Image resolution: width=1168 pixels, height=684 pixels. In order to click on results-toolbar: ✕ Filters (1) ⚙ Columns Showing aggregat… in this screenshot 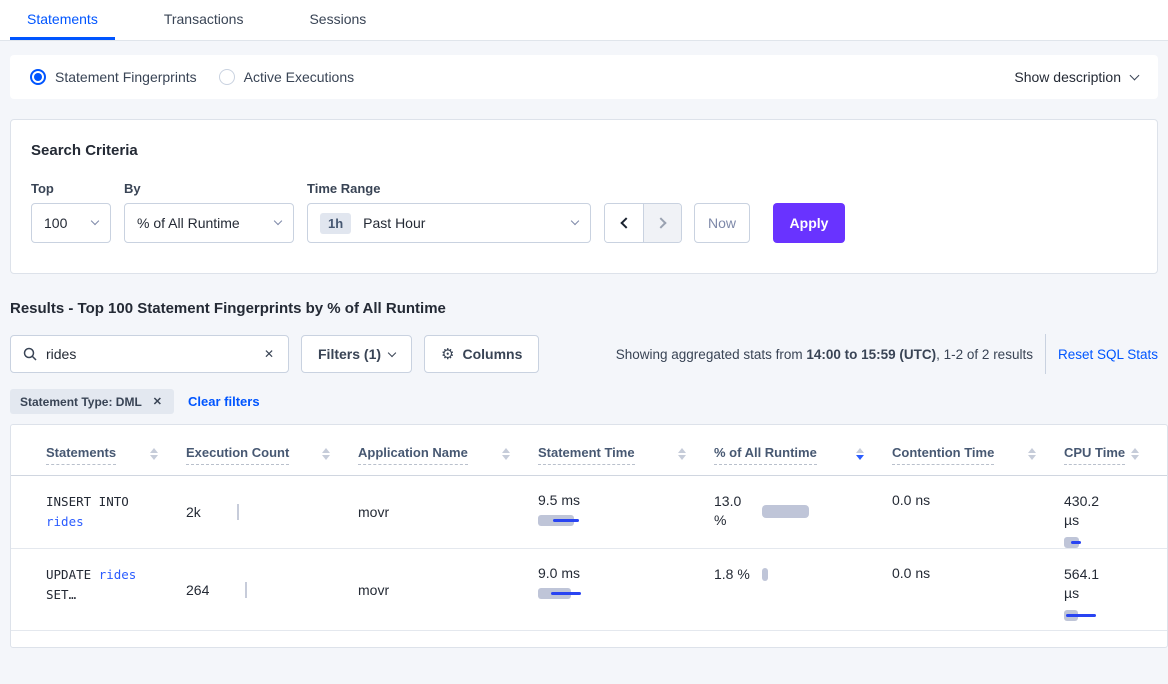, I will do `click(584, 354)`.